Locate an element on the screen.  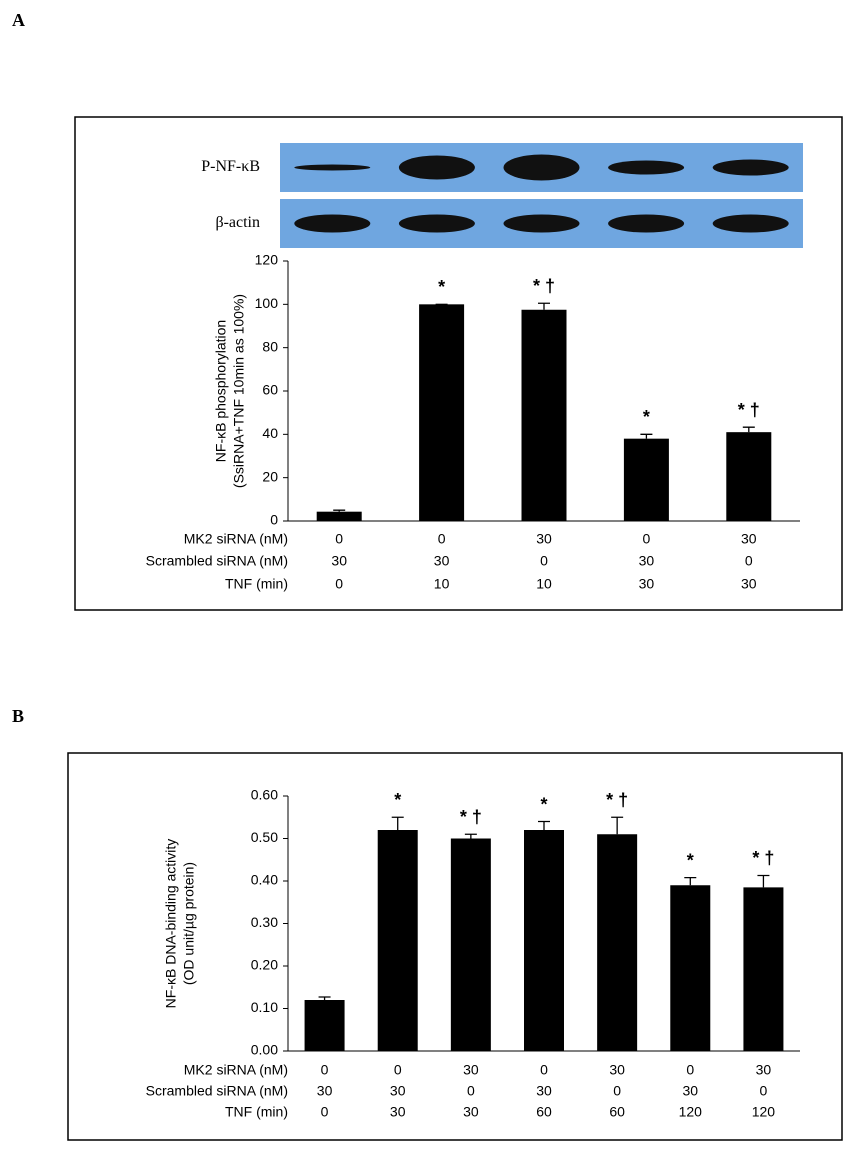
y-tick-label: 0.20 is located at coordinates (264, 965).